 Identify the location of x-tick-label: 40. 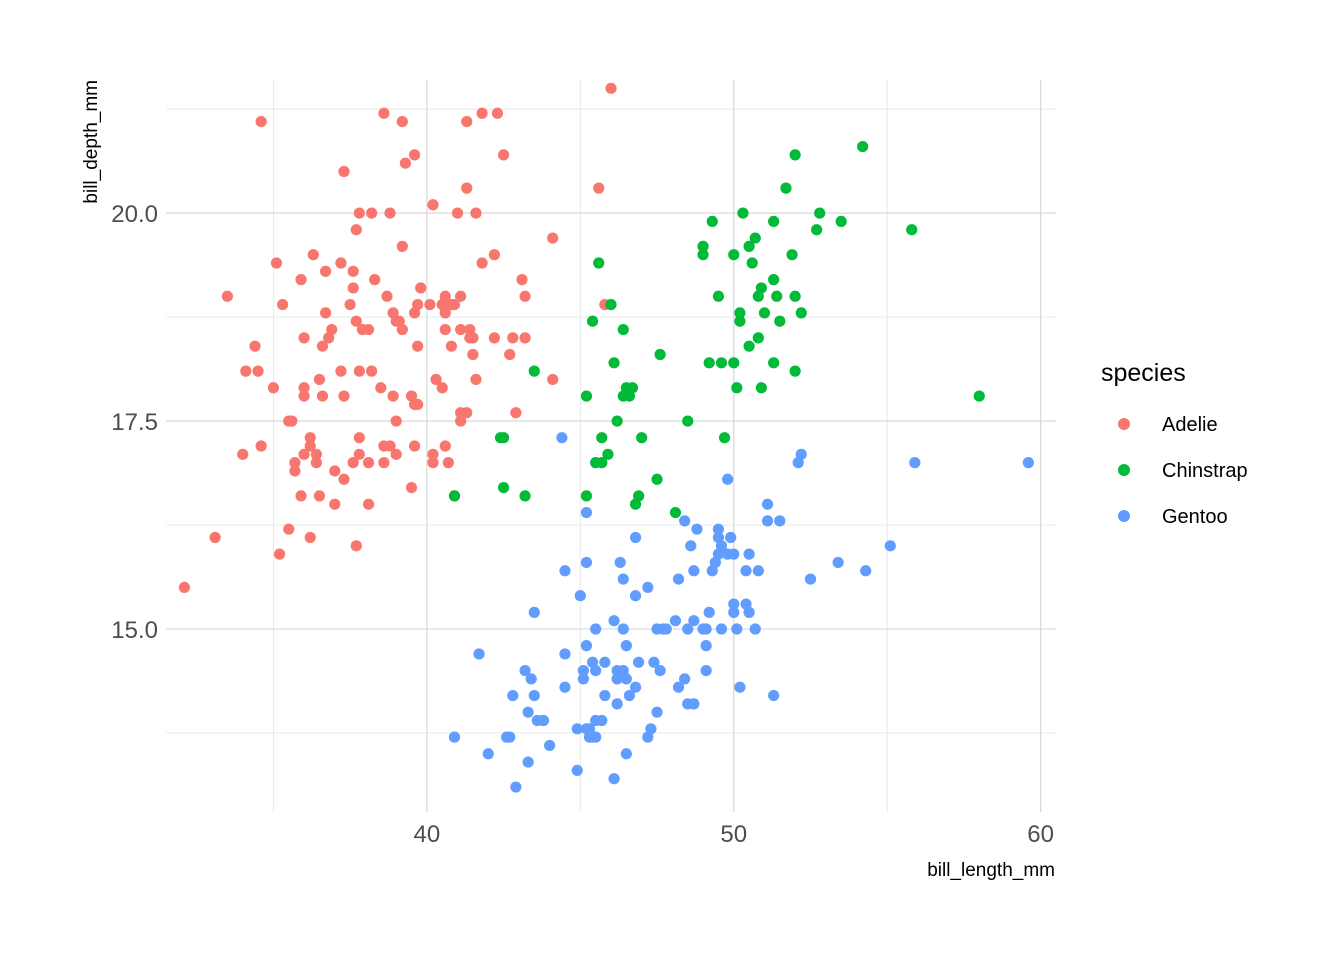
(427, 834).